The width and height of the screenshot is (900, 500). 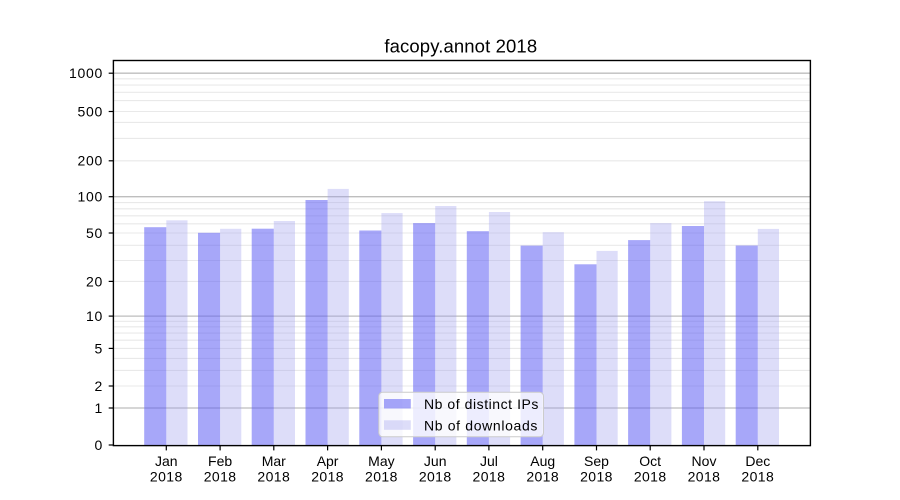 What do you see at coordinates (489, 461) in the screenshot?
I see `svg-text: Jul` at bounding box center [489, 461].